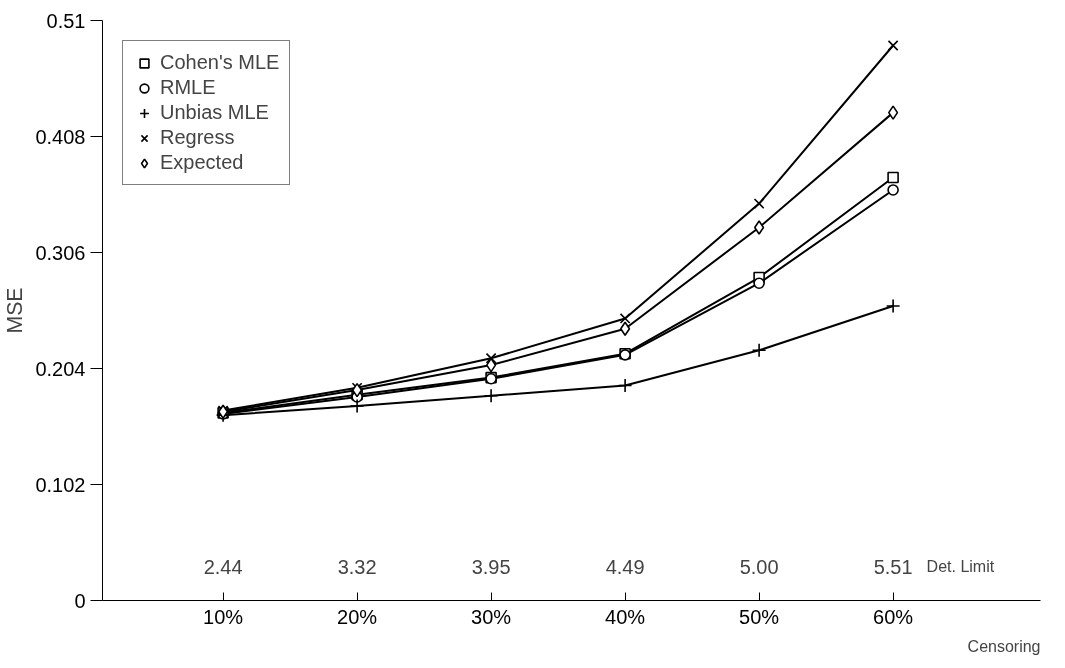 Image resolution: width=1065 pixels, height=668 pixels. What do you see at coordinates (1004, 646) in the screenshot?
I see `x-axis-title: Censoring` at bounding box center [1004, 646].